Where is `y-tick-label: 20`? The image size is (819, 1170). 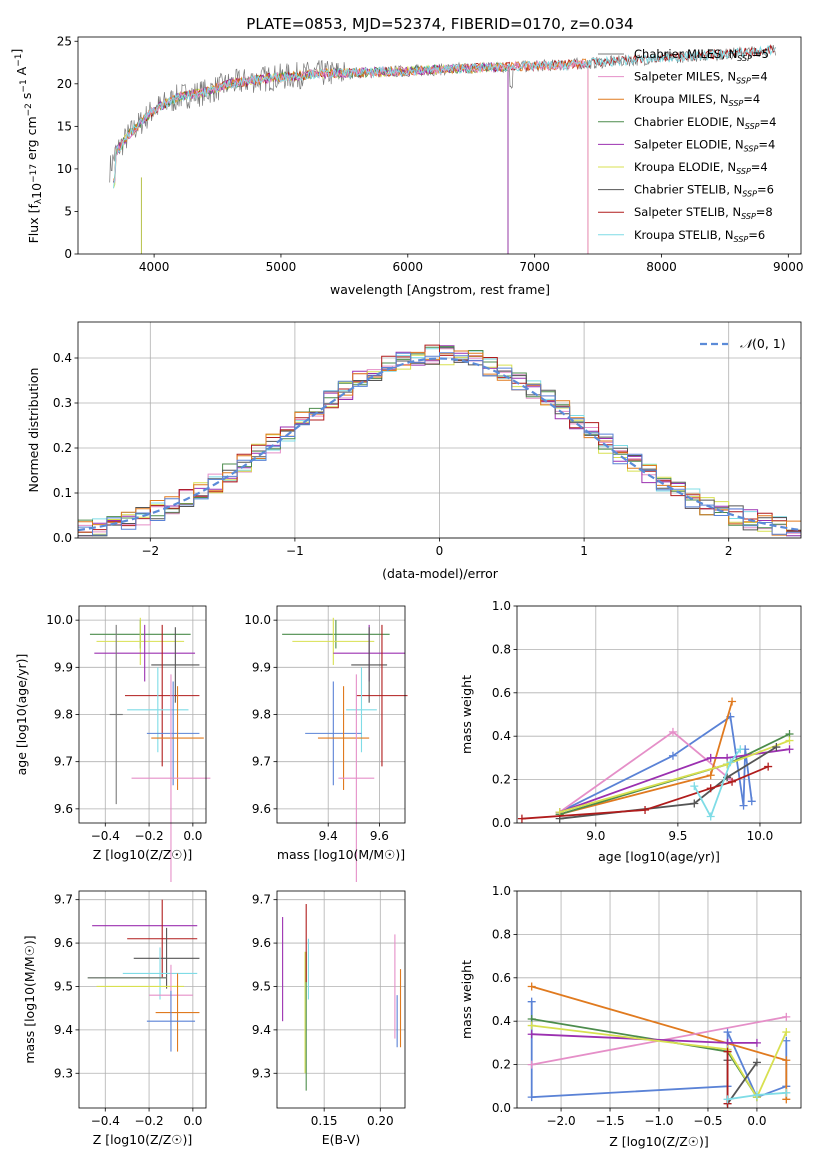
y-tick-label: 20 is located at coordinates (64, 84).